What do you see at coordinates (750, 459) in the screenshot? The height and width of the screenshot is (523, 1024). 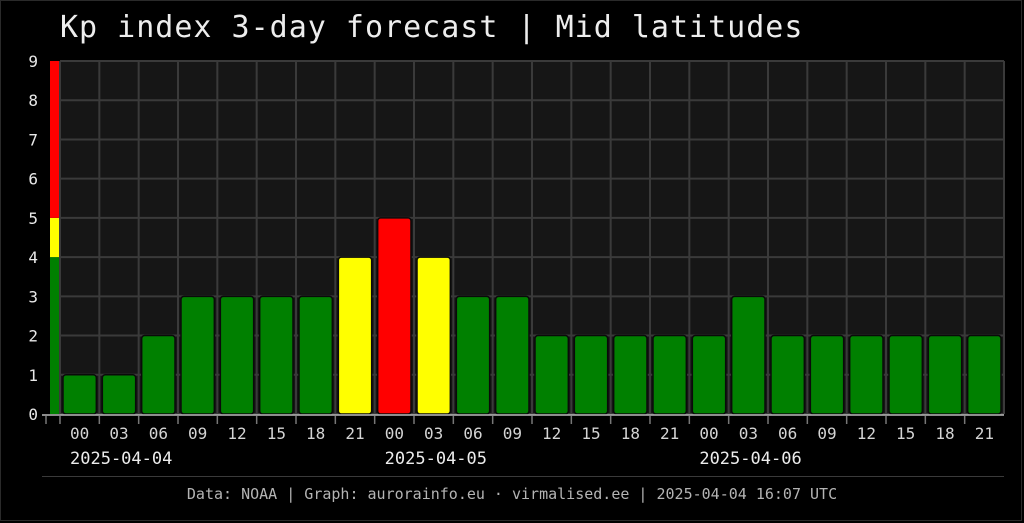 I see `date-label: 2025-04-06` at bounding box center [750, 459].